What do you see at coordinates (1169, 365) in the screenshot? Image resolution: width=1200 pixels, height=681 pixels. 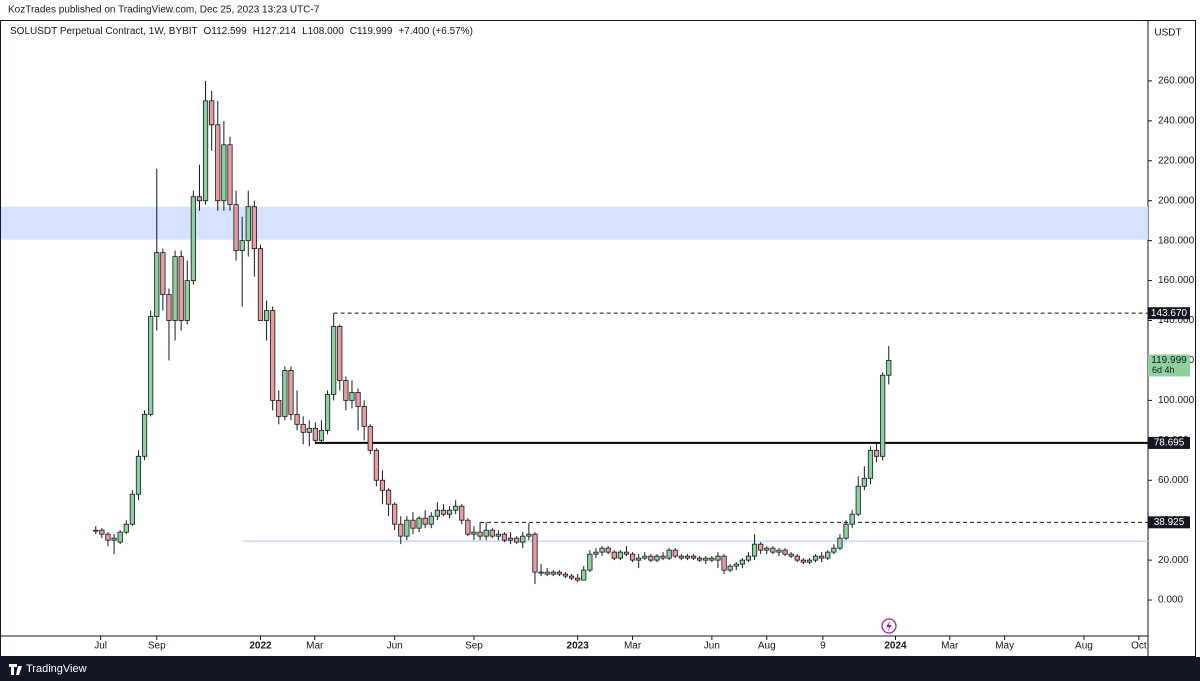 I see `last-price-tag` at bounding box center [1169, 365].